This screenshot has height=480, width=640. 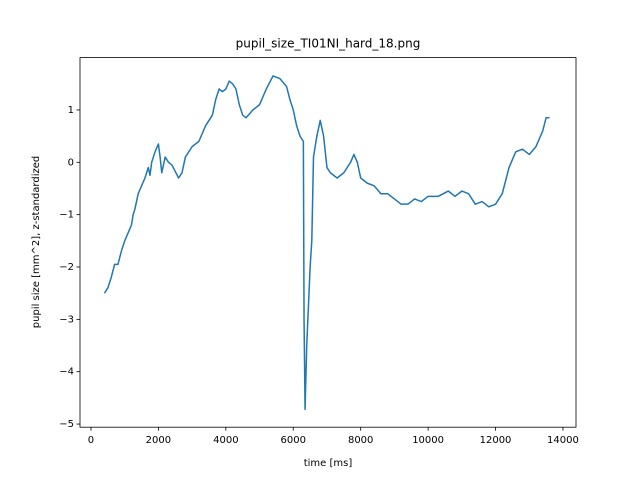 What do you see at coordinates (293, 440) in the screenshot?
I see `x-tick-label: 6000` at bounding box center [293, 440].